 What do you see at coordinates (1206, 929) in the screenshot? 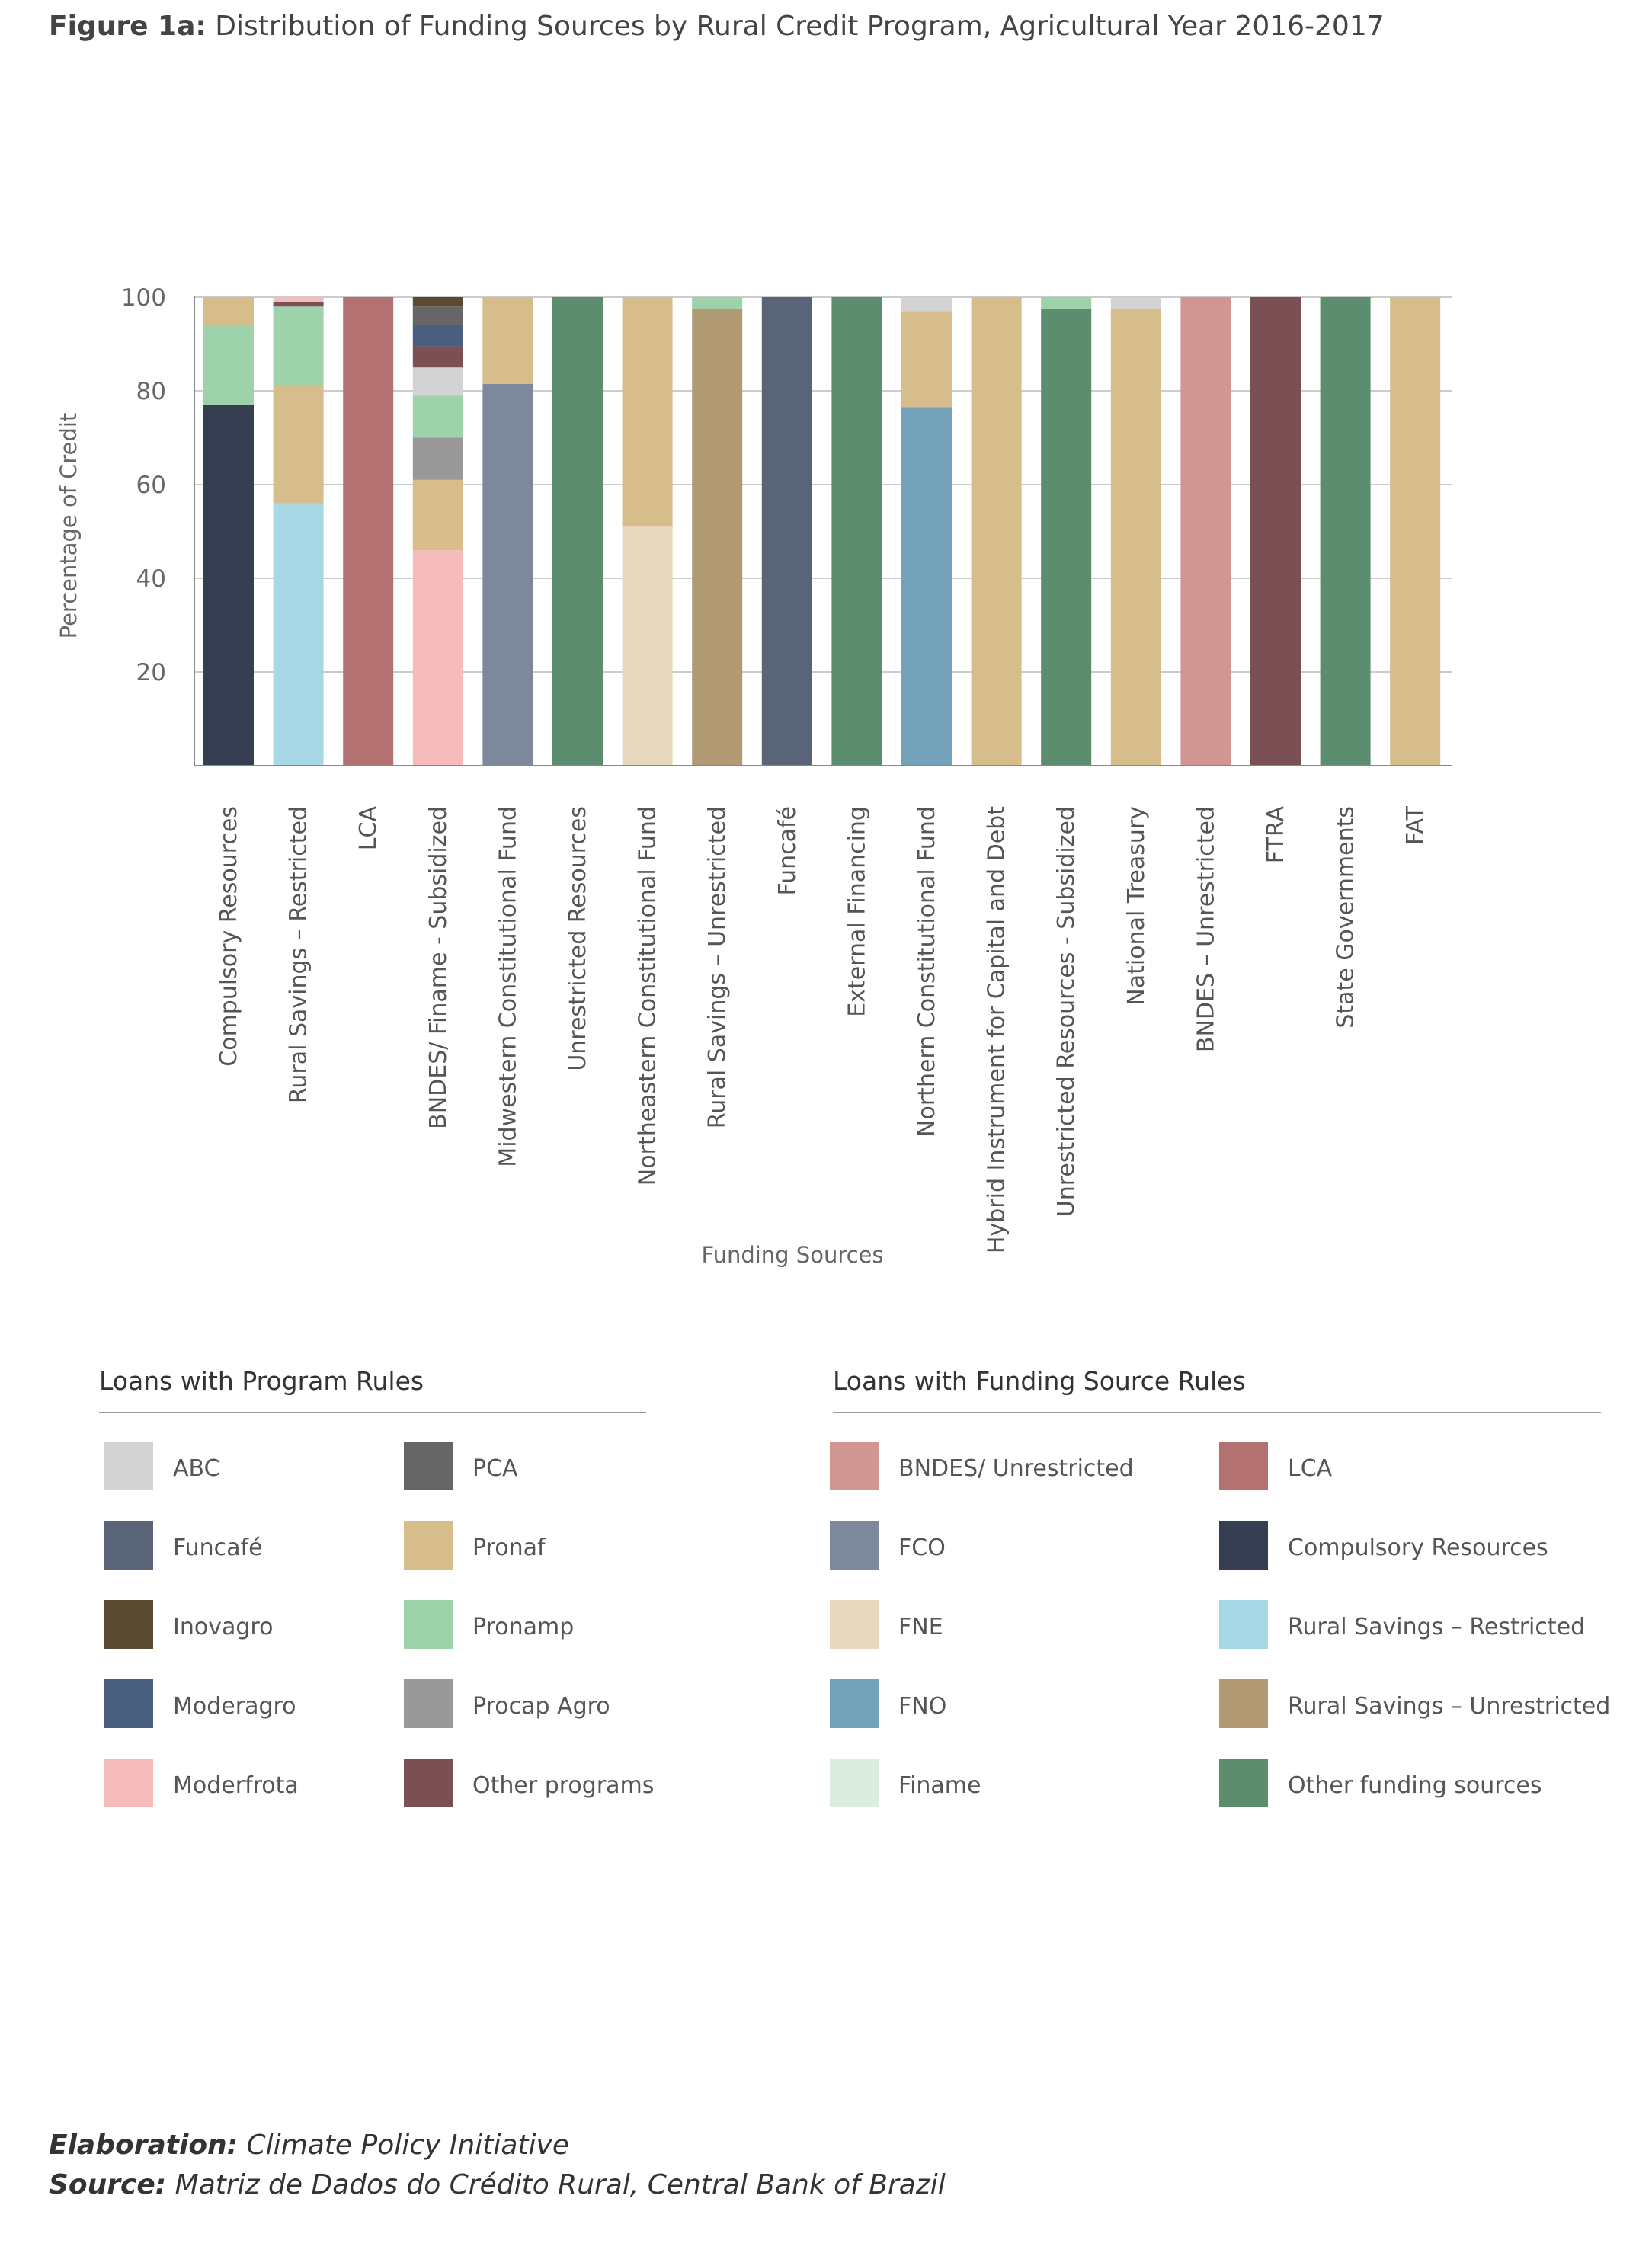
I see `x-tick-label: BNDES – Unrestricted` at bounding box center [1206, 929].